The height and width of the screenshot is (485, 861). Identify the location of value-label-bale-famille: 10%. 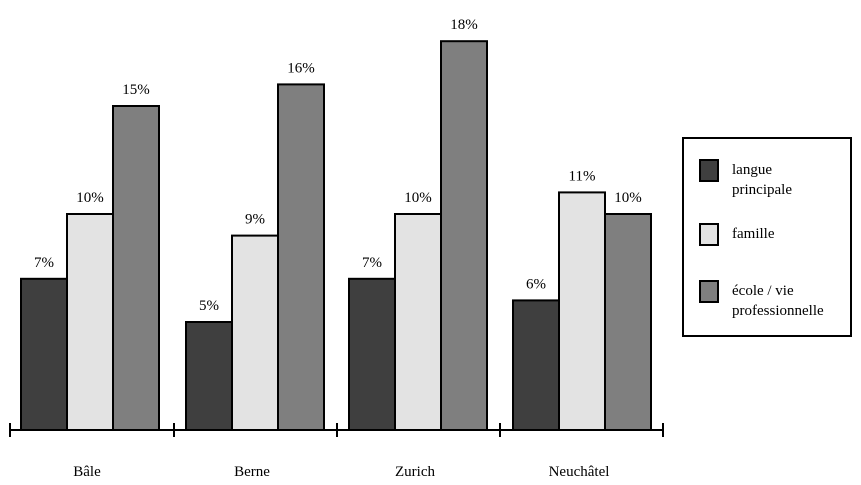
(90, 198).